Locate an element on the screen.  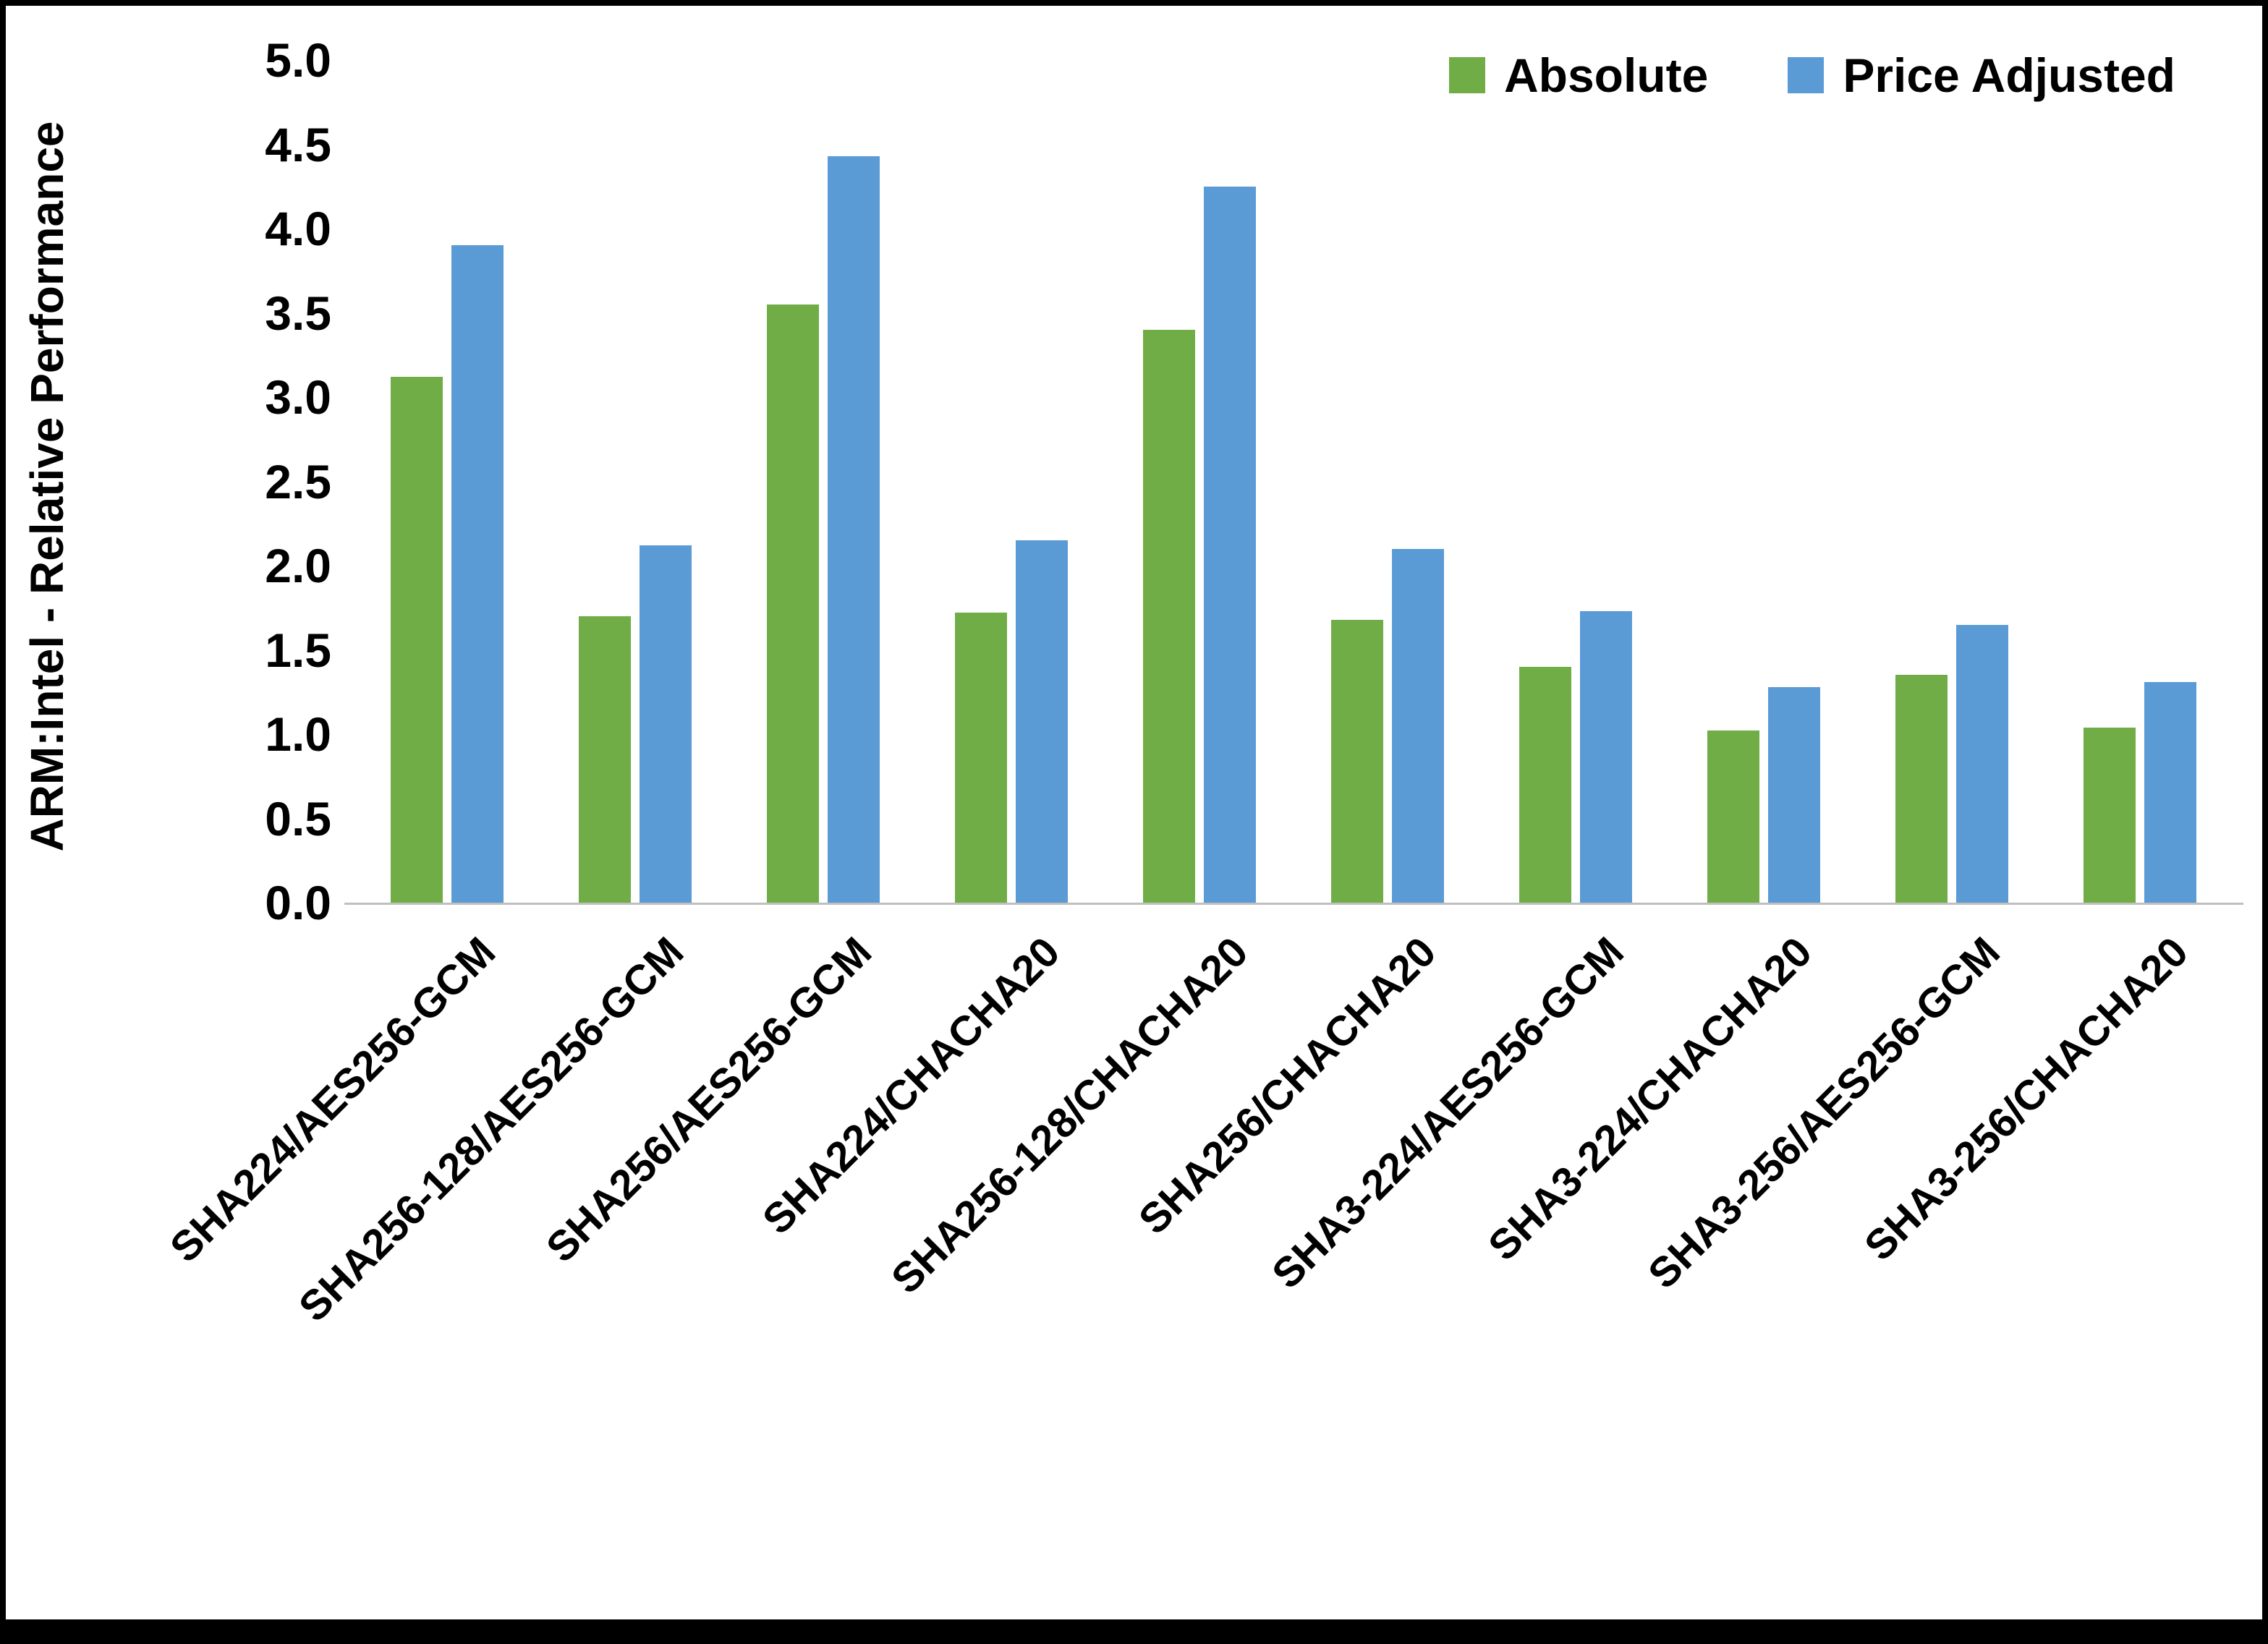
x-axis-line is located at coordinates (1293, 904).